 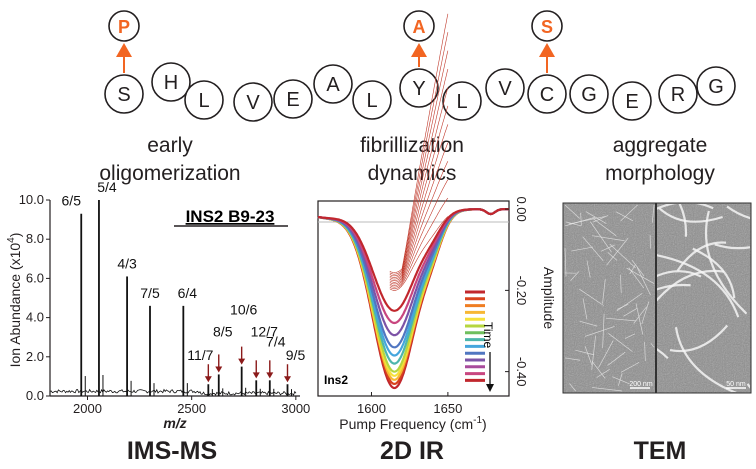 I want to click on caption-middle-line1: fibrillization, so click(x=412, y=145).